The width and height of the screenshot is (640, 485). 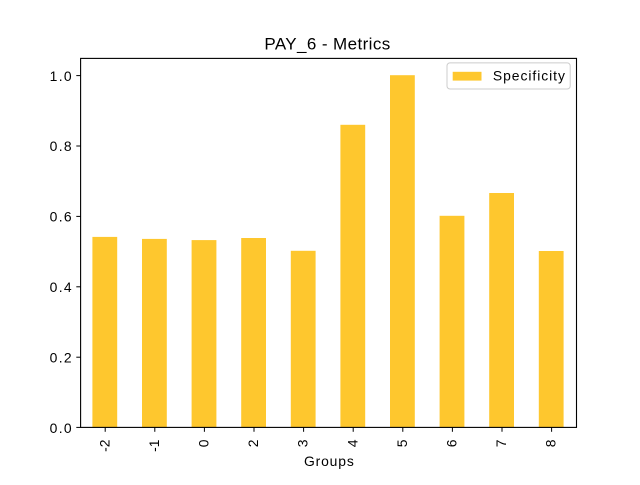 I want to click on svg-text: 0.0, so click(x=61, y=428).